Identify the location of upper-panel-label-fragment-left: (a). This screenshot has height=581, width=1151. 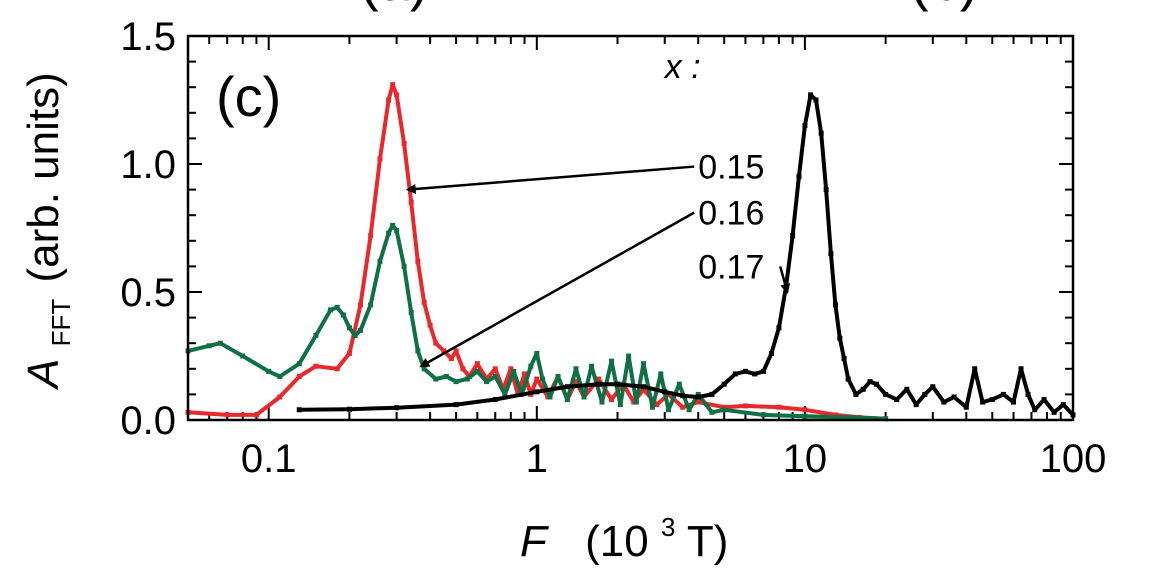
(394, 6).